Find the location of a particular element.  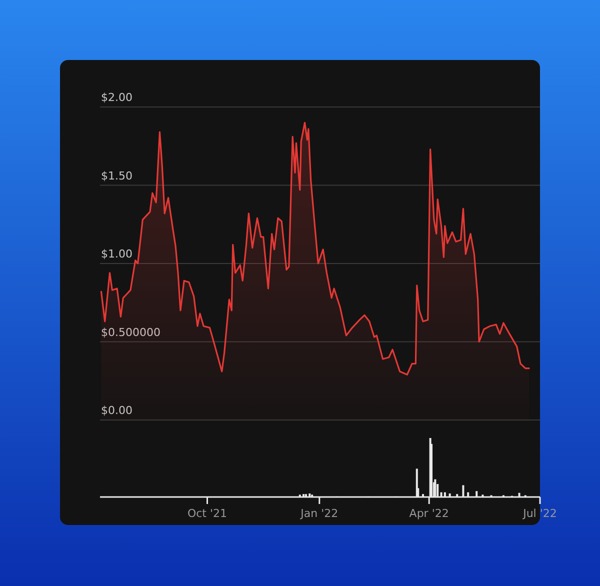

x-tick-label: Apr '22 is located at coordinates (429, 513).